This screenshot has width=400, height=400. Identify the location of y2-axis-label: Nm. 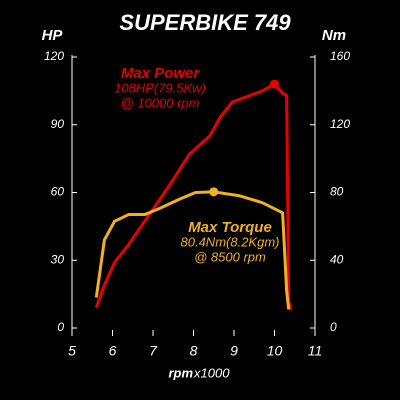
(334, 35).